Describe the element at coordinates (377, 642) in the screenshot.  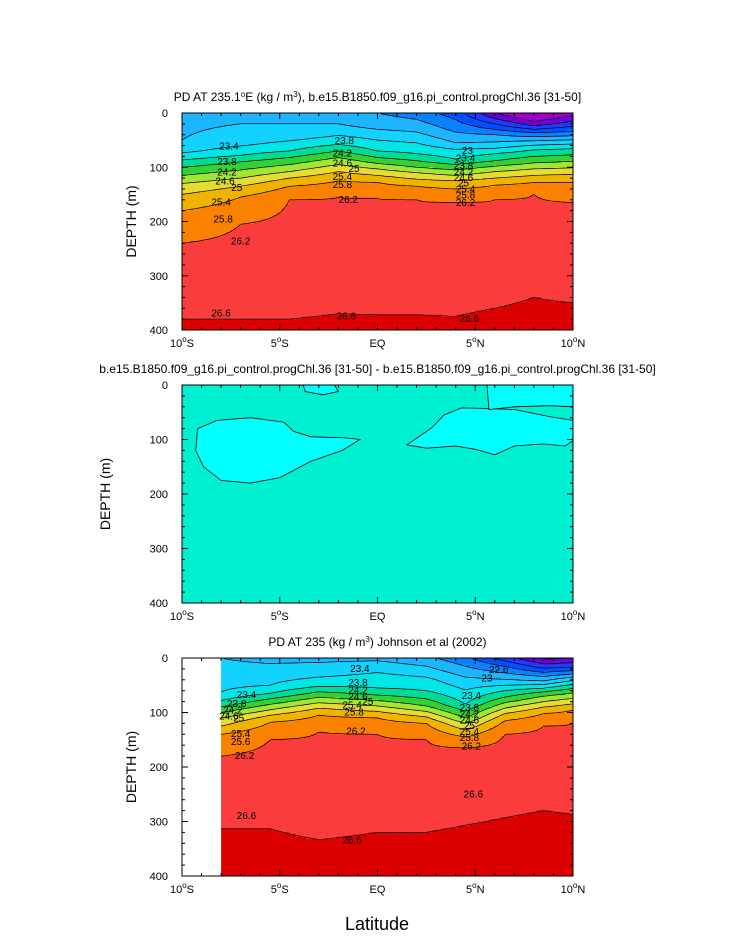
I see `chart-title: PD AT 235 (kg / m3) Johnson et al (2002)` at that location.